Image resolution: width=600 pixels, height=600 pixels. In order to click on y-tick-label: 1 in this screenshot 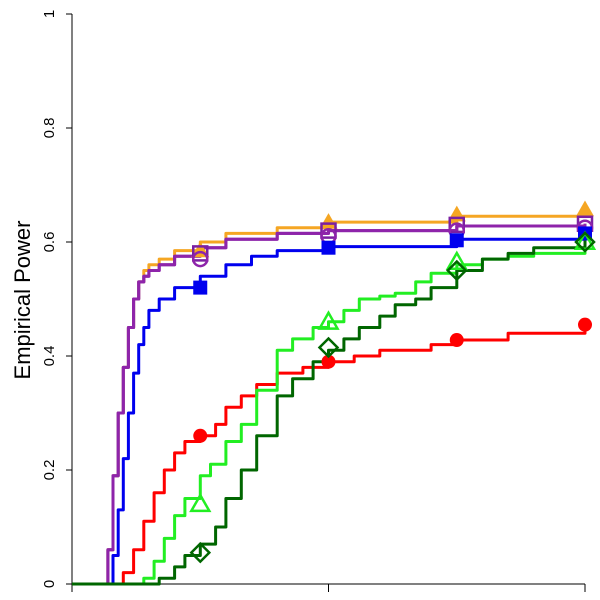, I will do `click(49, 14)`.